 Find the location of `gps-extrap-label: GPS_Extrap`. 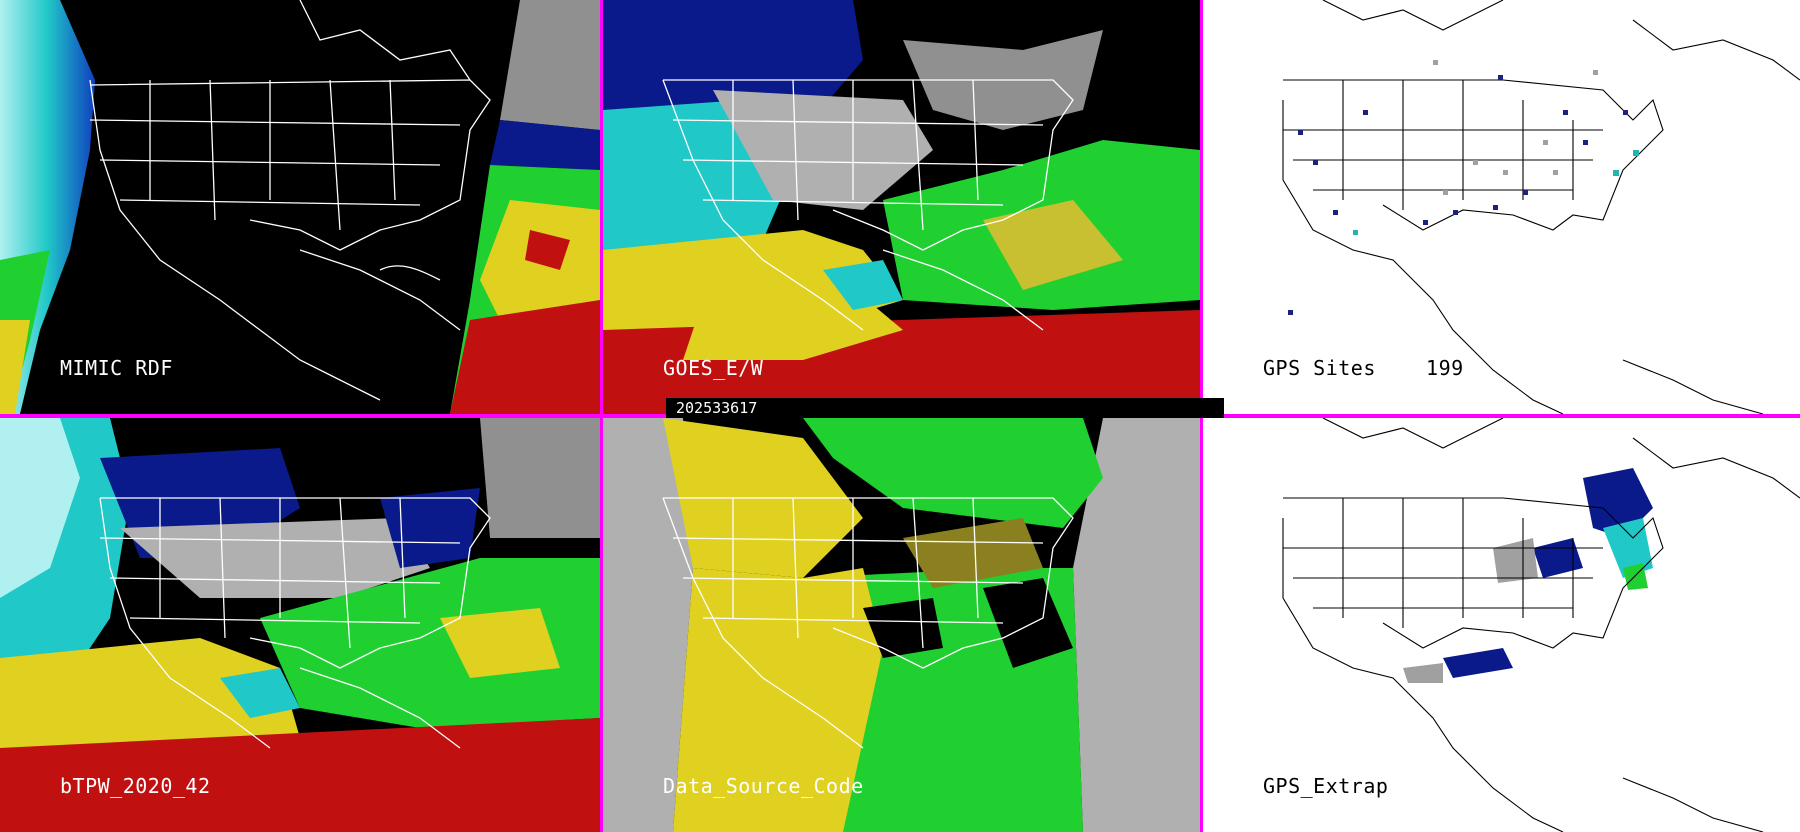

gps-extrap-label: GPS_Extrap is located at coordinates (1326, 786).